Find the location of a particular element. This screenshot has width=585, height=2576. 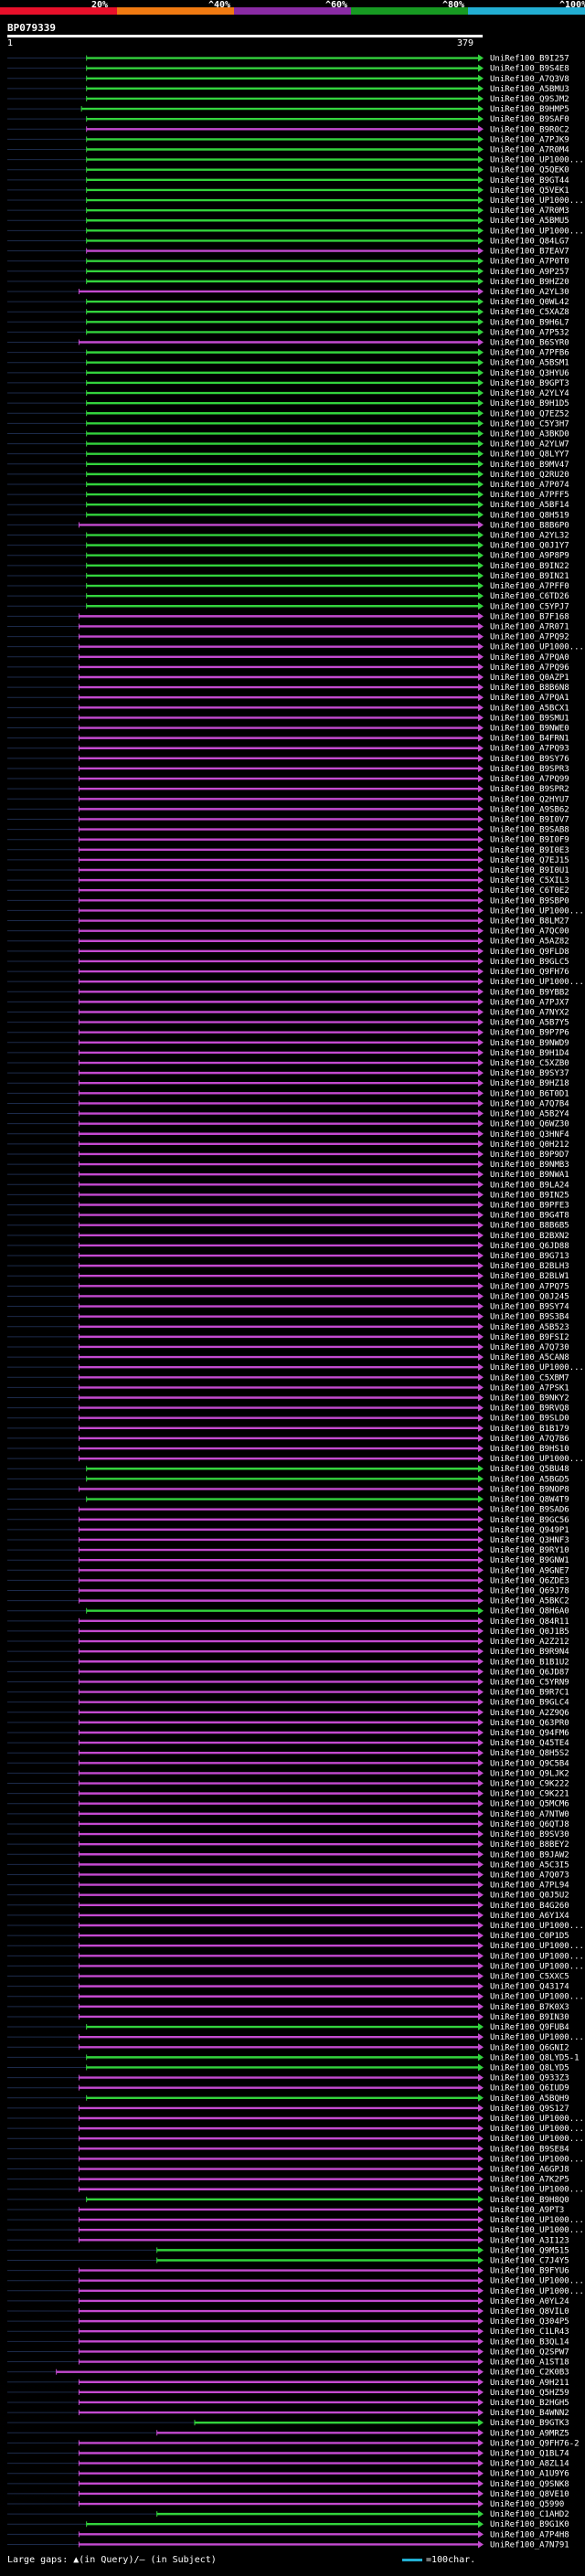

hit-label: UniRef100_B9YBB2 is located at coordinates (530, 992).